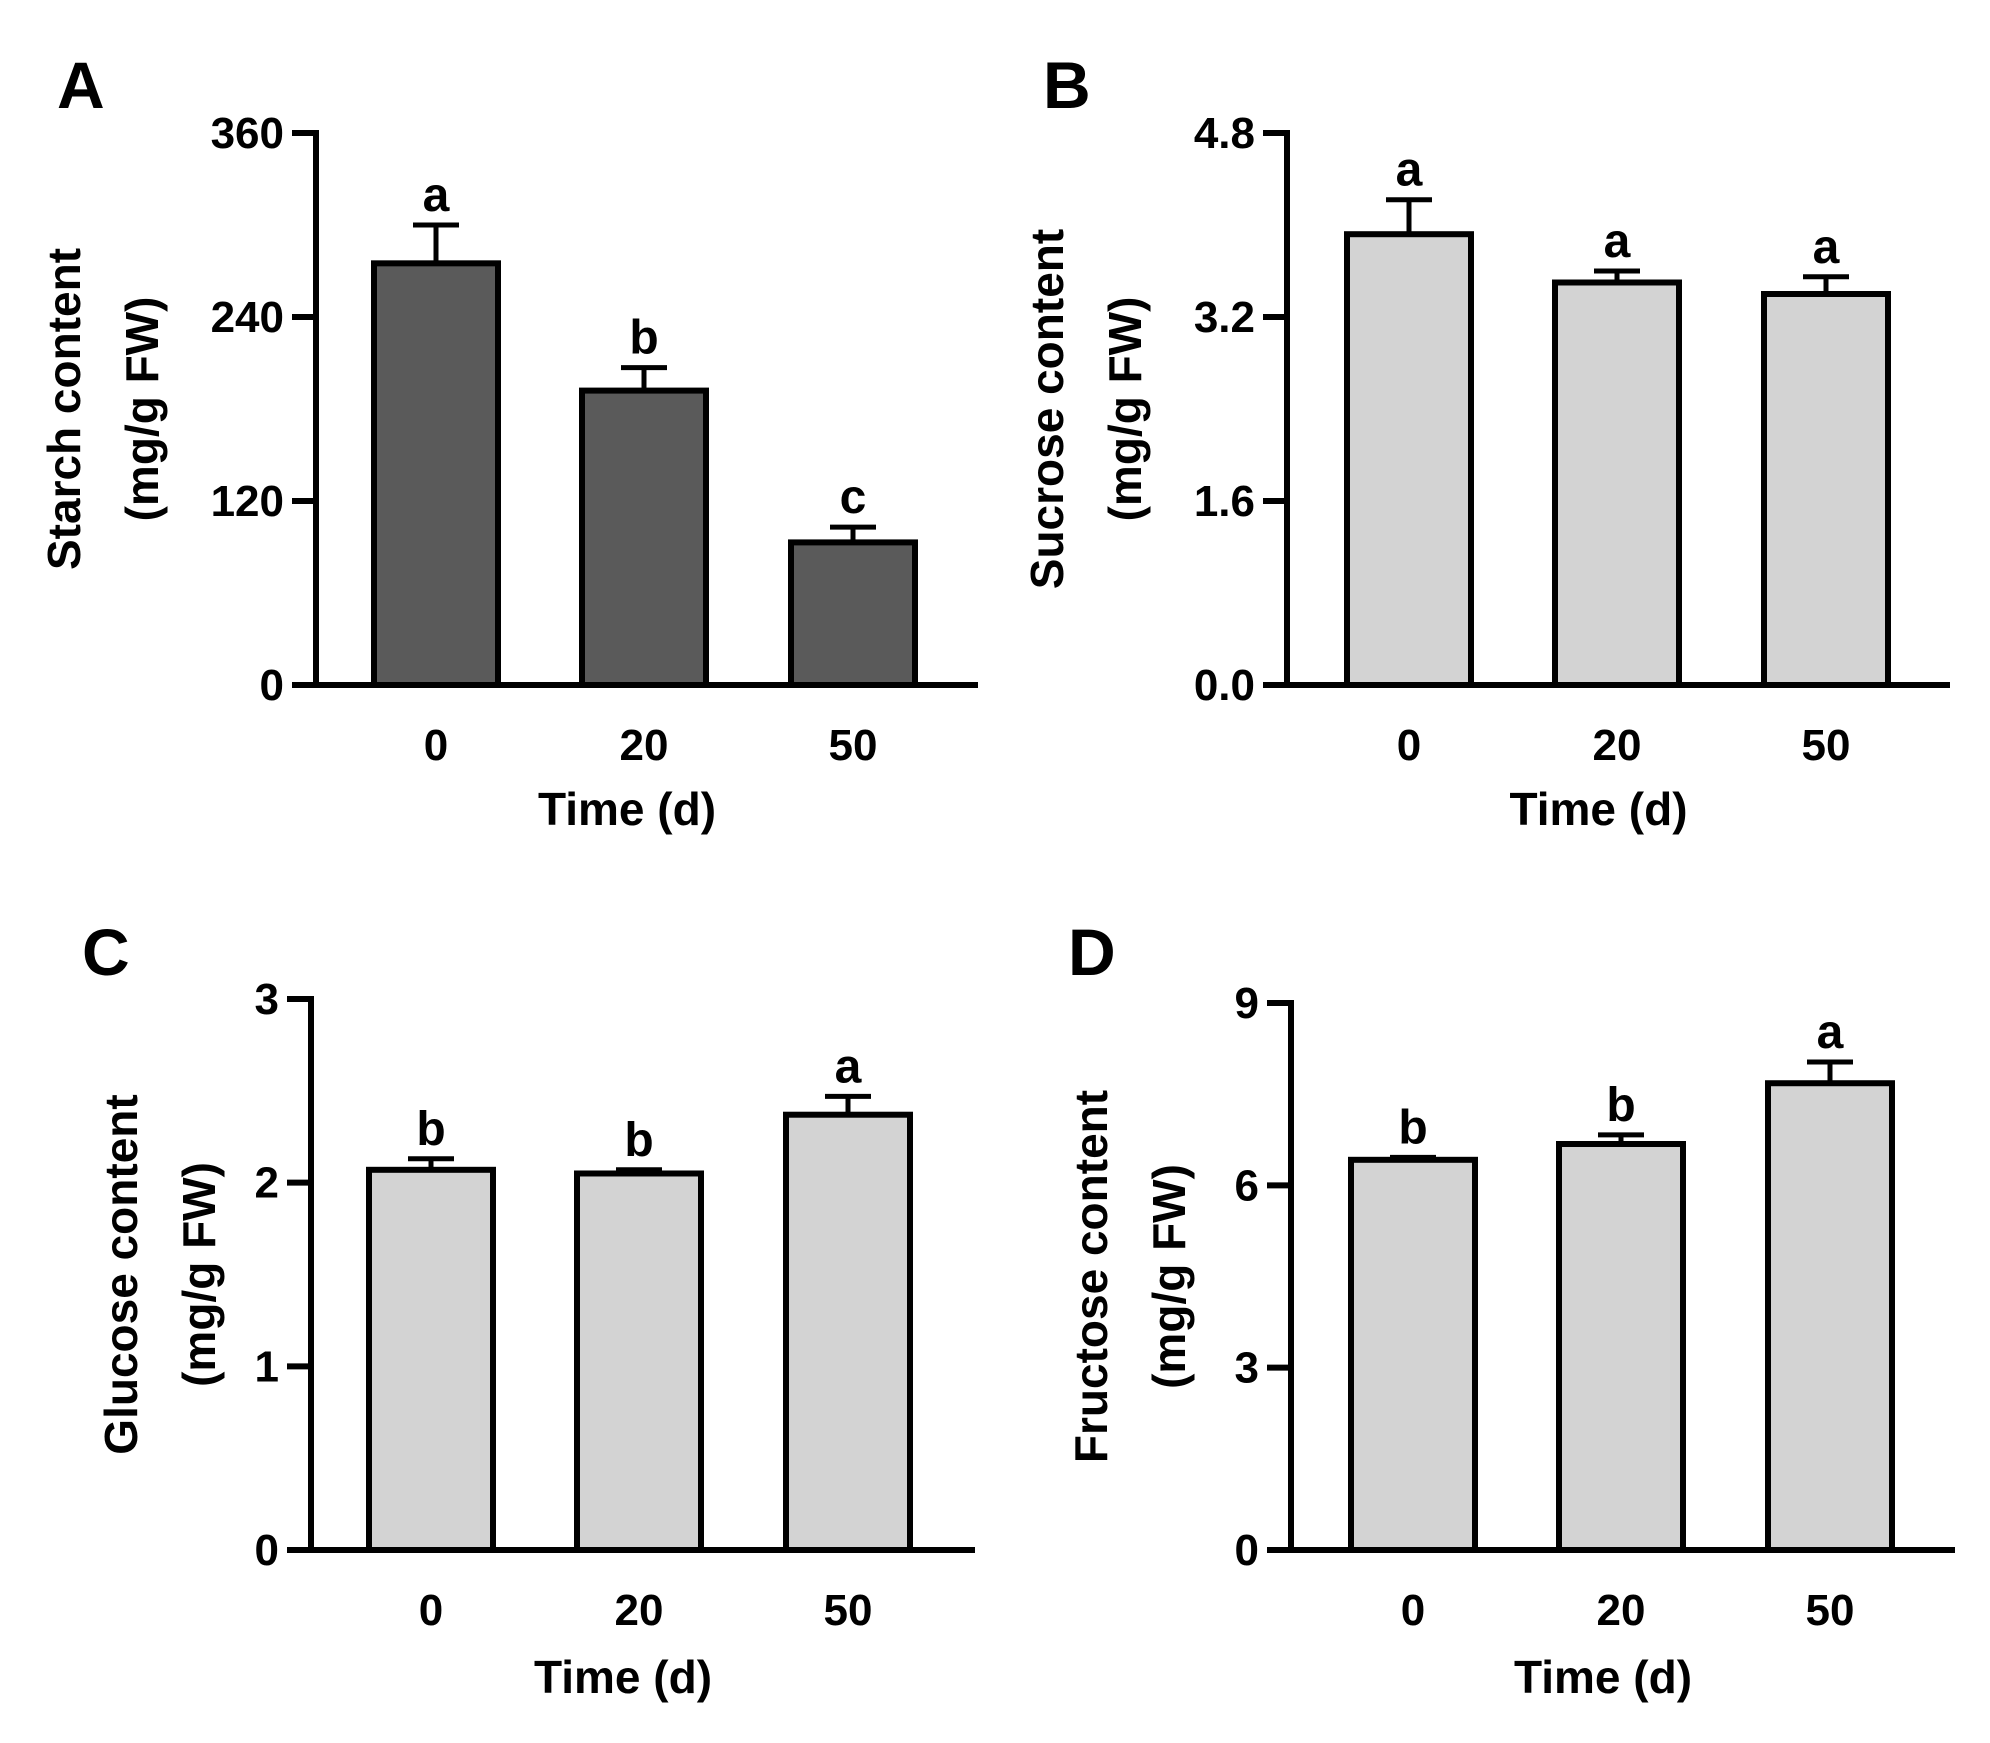 Image resolution: width=1990 pixels, height=1743 pixels. What do you see at coordinates (64, 409) in the screenshot?
I see `y-axis-title: Starch content` at bounding box center [64, 409].